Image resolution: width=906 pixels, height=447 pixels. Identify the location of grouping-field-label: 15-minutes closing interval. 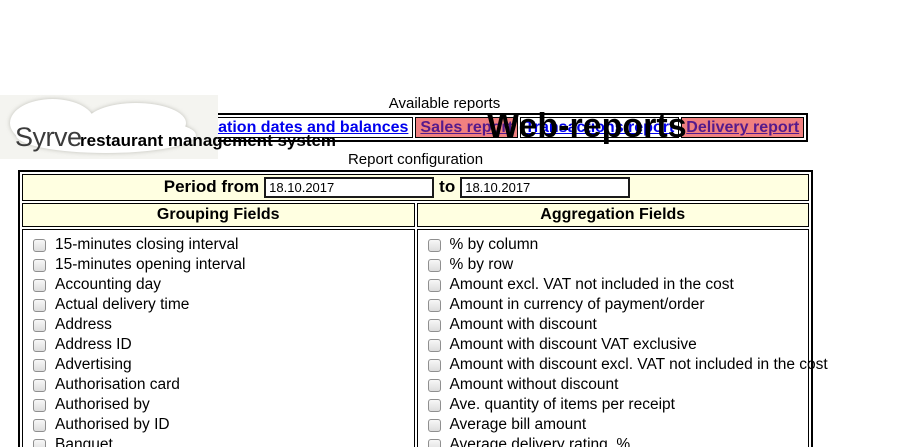
(147, 245).